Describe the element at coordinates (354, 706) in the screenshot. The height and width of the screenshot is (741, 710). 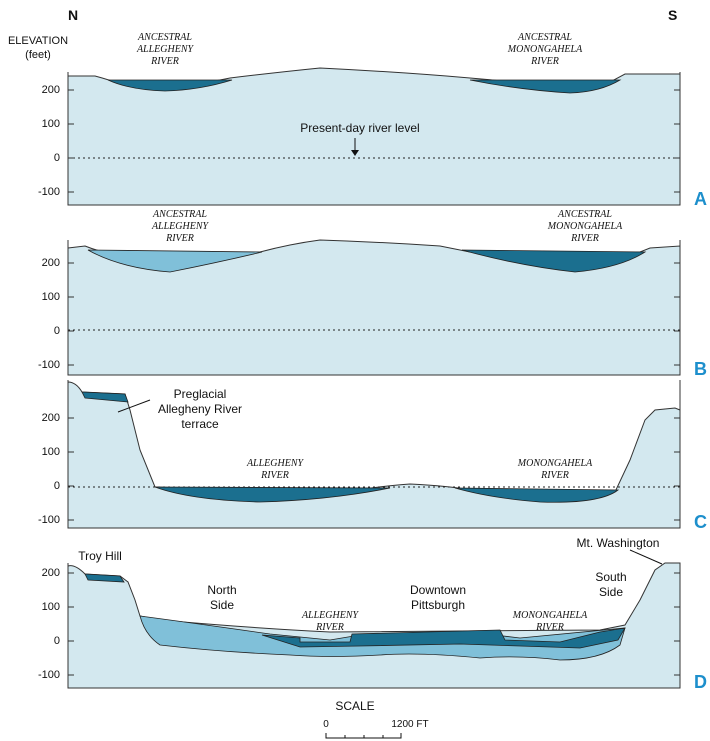
I see `scale-title: SCALE` at that location.